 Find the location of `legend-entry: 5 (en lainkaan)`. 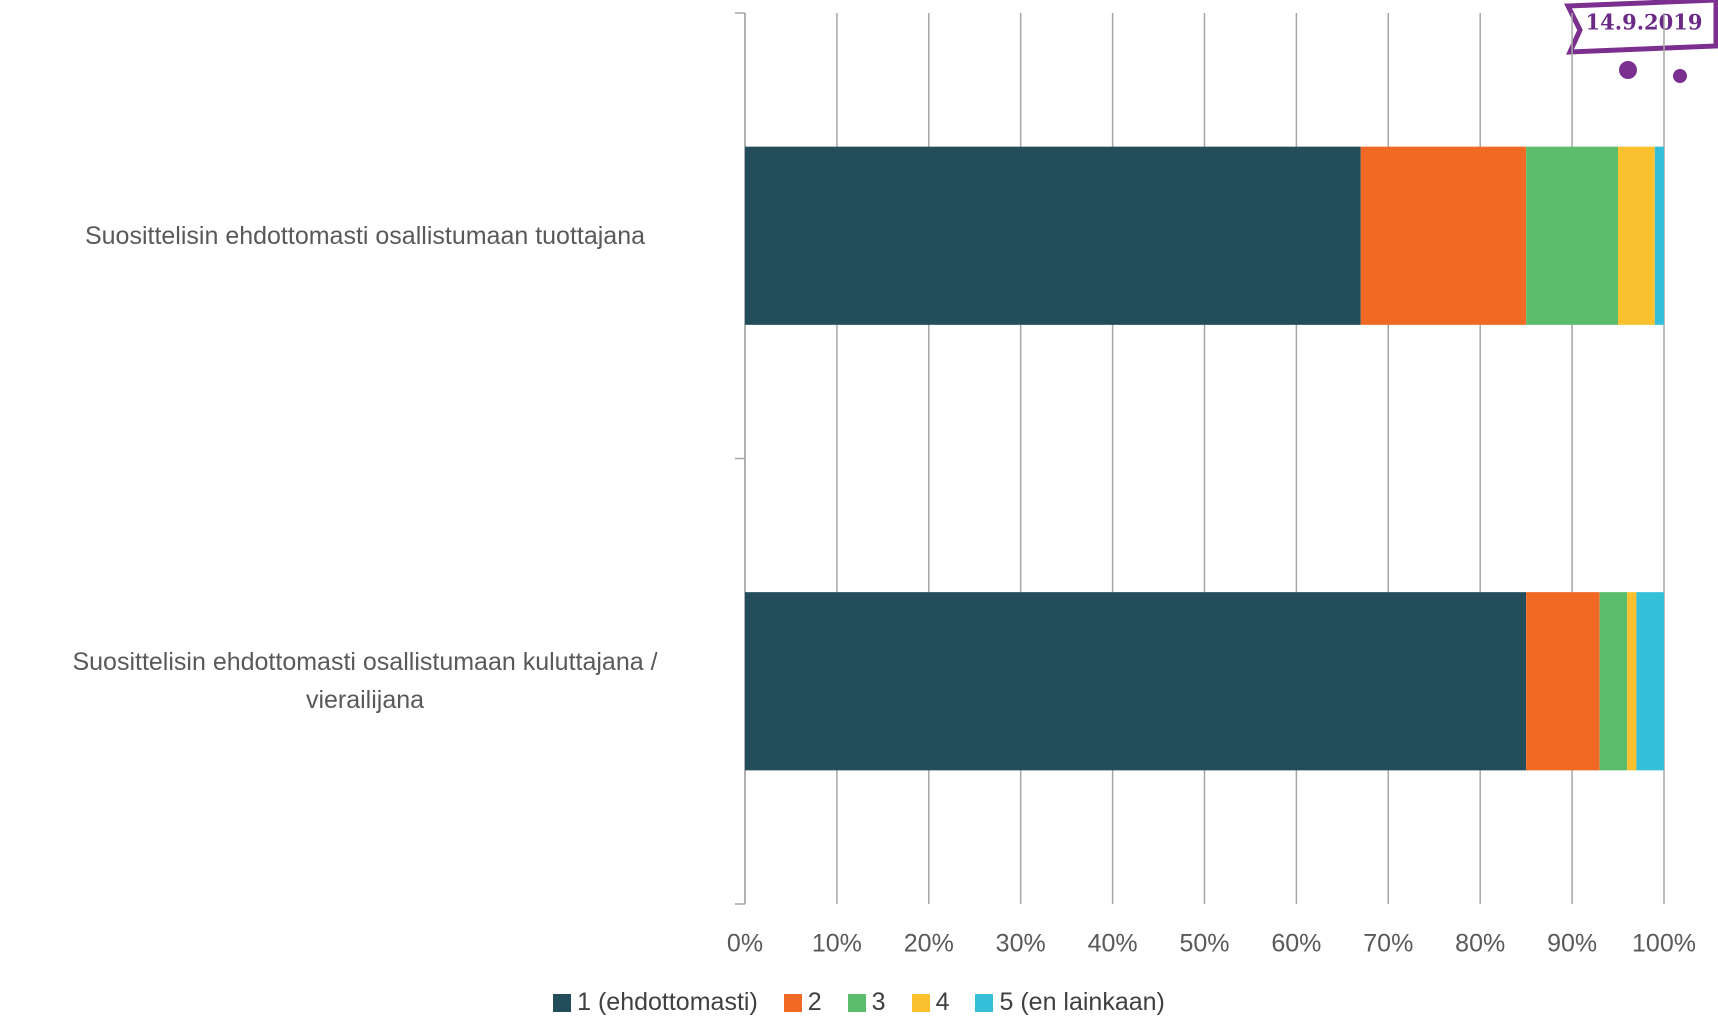

legend-entry: 5 (en lainkaan) is located at coordinates (1070, 1002).